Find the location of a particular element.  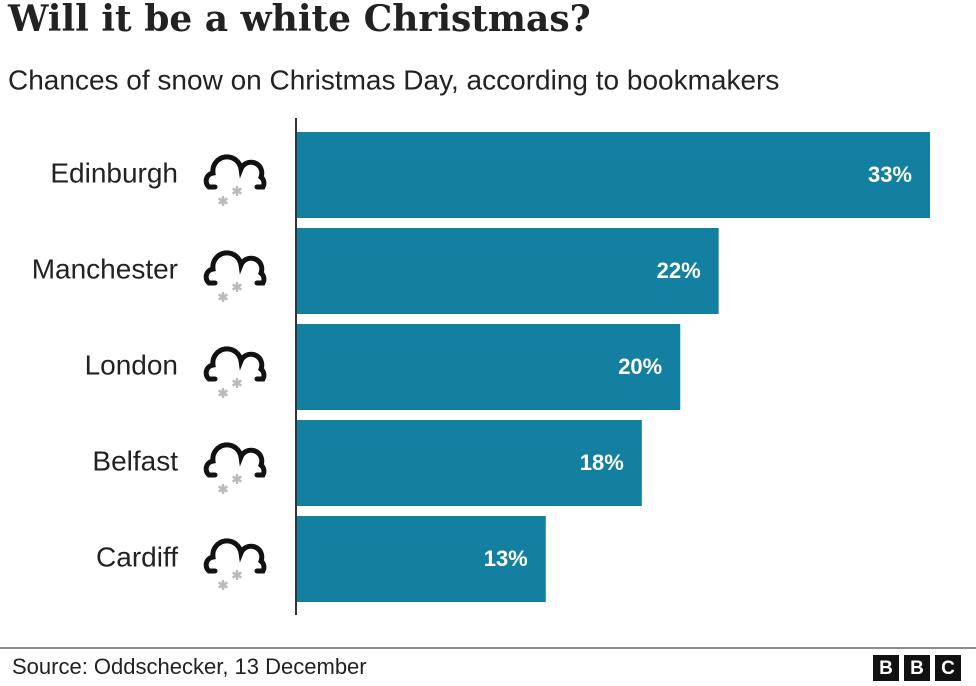

category-label: Belfast is located at coordinates (135, 460).